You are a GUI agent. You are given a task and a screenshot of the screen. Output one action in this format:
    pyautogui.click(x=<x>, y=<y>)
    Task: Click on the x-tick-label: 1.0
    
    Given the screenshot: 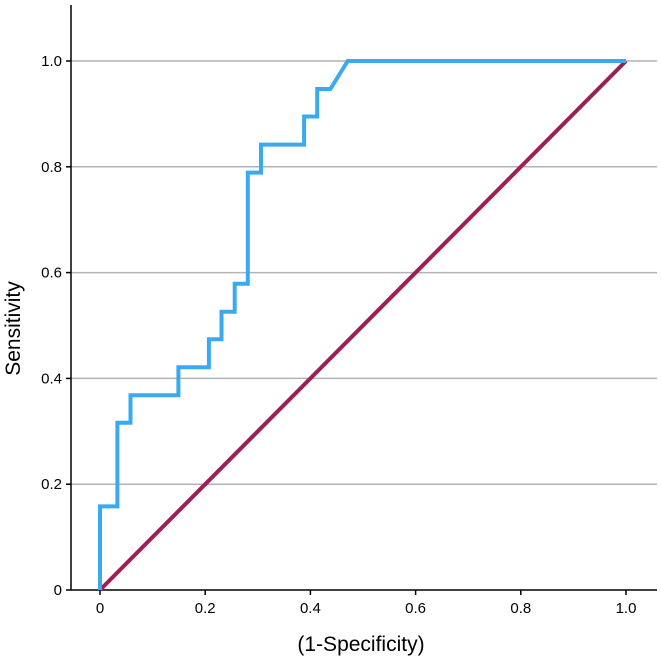 What is the action you would take?
    pyautogui.click(x=626, y=608)
    